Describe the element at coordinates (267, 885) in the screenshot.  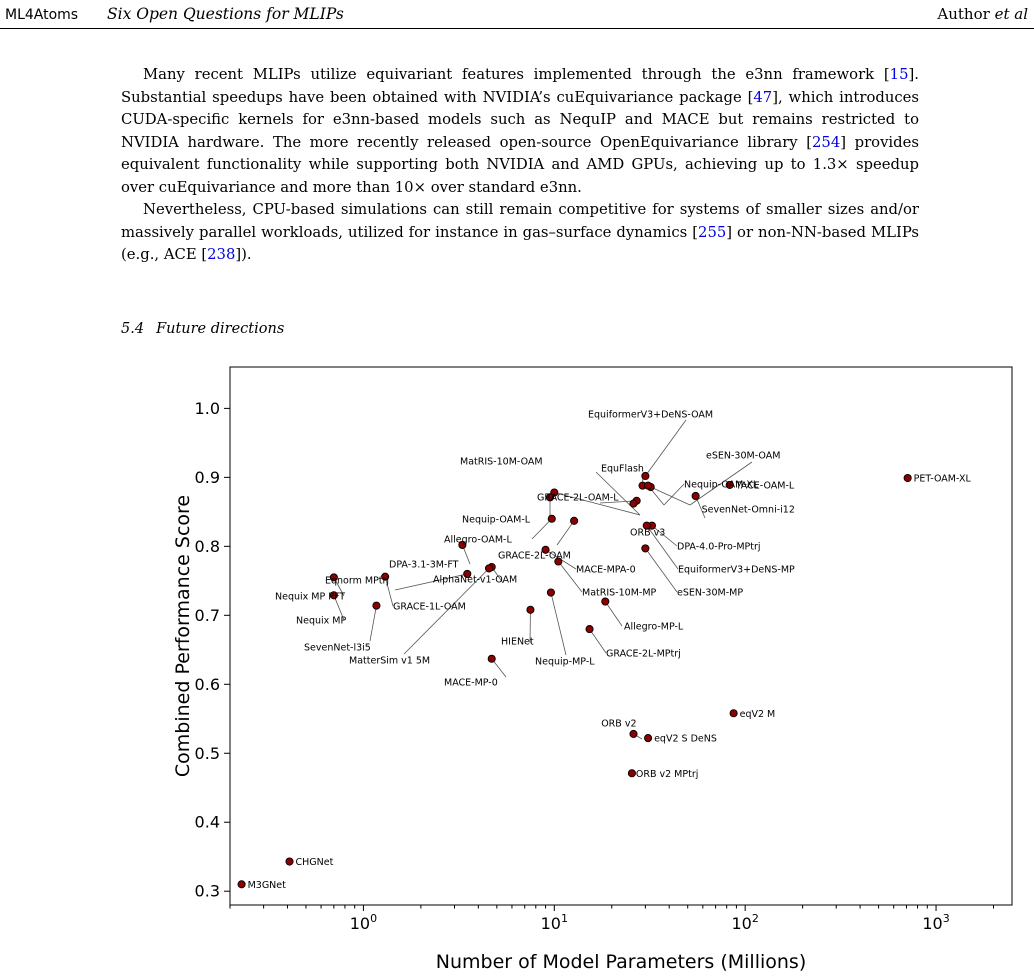
I see `point-label: M3GNet` at that location.